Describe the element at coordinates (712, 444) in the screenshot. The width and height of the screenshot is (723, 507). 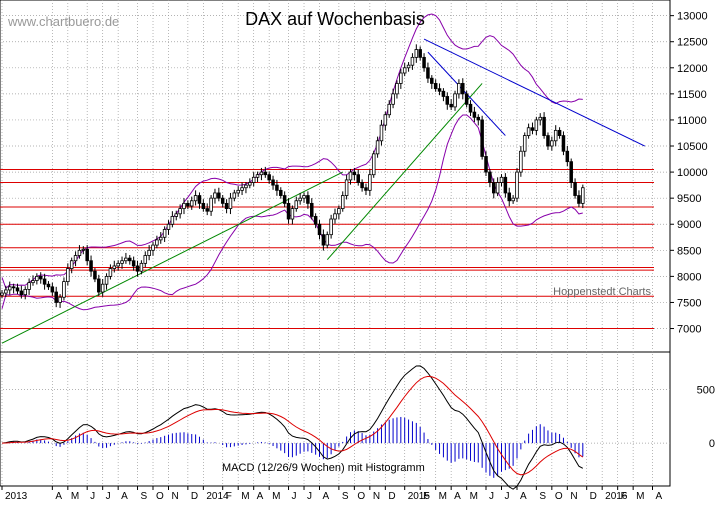
I see `macd-tick-label: 0` at that location.